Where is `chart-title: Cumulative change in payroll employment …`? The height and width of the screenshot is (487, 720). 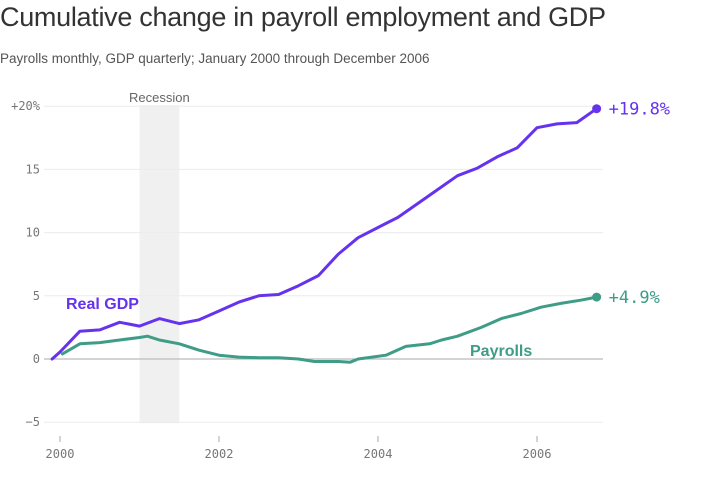 chart-title: Cumulative change in payroll employment … is located at coordinates (303, 17).